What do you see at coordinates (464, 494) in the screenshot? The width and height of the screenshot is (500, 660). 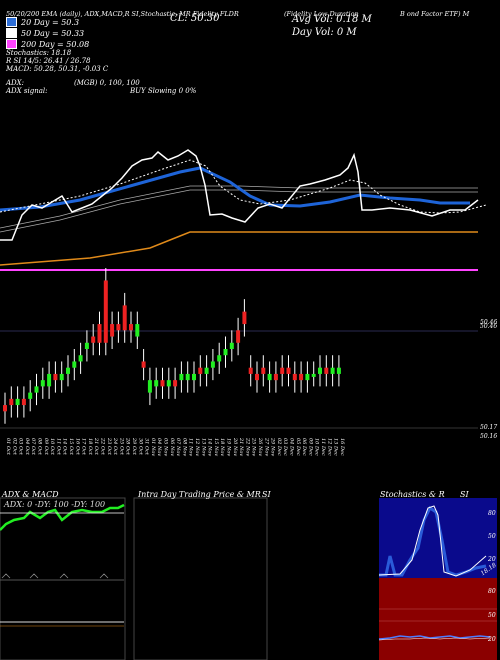 I see `stoch-panel-right-title: SI` at bounding box center [464, 494].